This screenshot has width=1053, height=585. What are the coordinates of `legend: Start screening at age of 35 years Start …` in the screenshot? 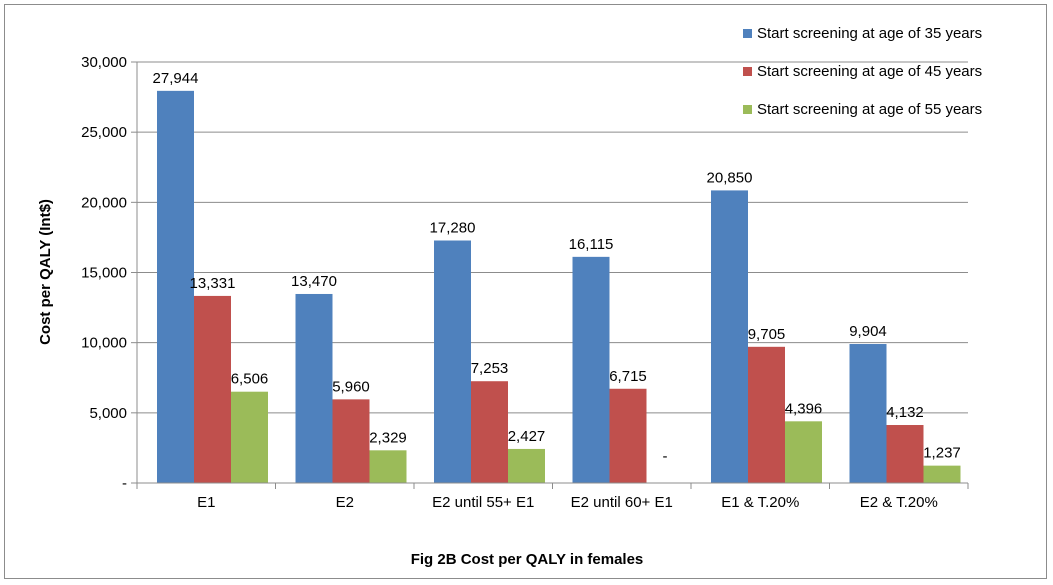 It's located at (862, 71).